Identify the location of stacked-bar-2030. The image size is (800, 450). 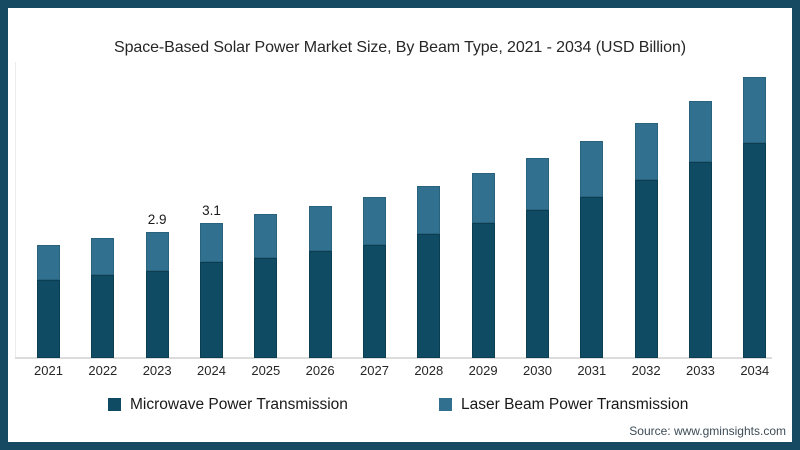
(537, 257).